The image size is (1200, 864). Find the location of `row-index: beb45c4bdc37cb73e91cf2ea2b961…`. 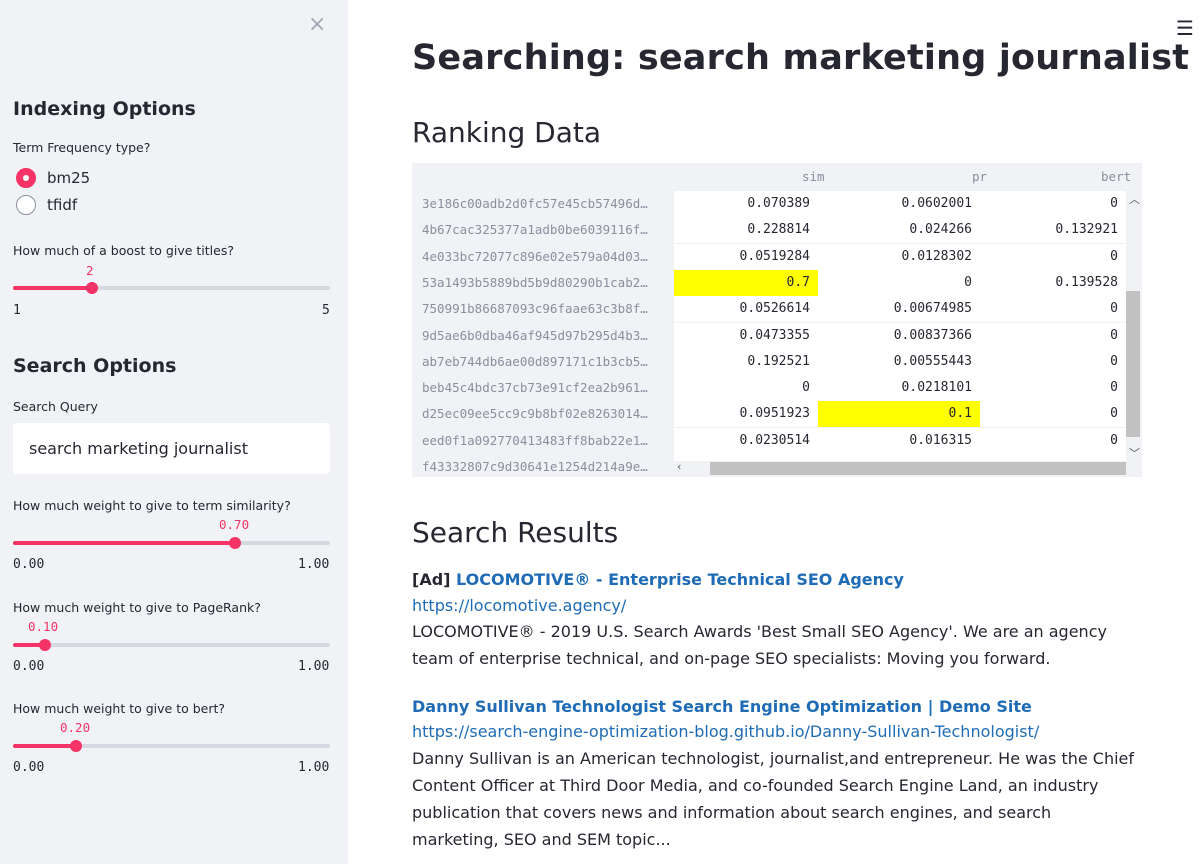

row-index: beb45c4bdc37cb73e91cf2ea2b961… is located at coordinates (535, 388).